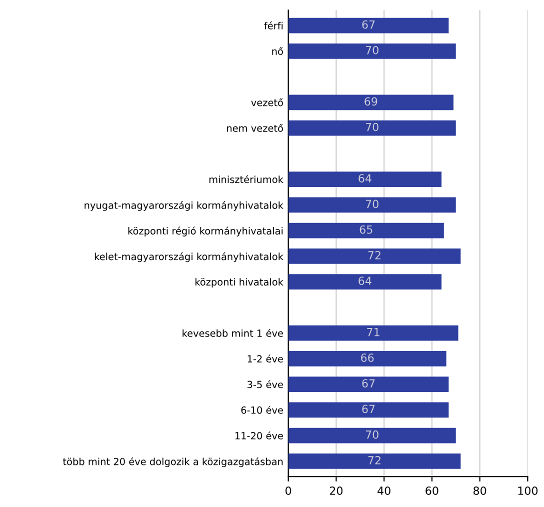 The height and width of the screenshot is (507, 544). What do you see at coordinates (172, 462) in the screenshot?
I see `y-tick-label: több mint 20 éve dolgozik a közigazgatásban` at bounding box center [172, 462].